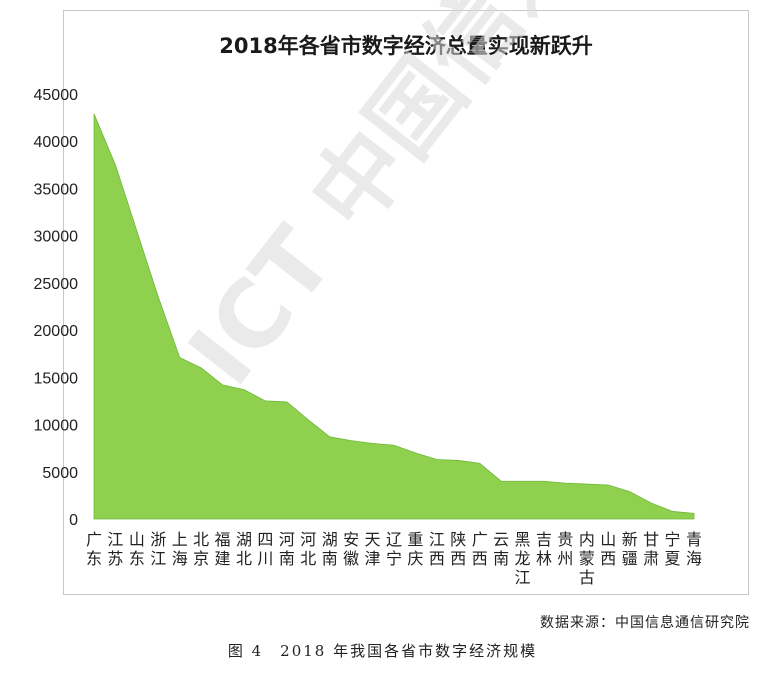 This screenshot has height=675, width=765. What do you see at coordinates (406, 46) in the screenshot?
I see `chart-title: 2018年各省市数字经济总量实现新跃升` at bounding box center [406, 46].